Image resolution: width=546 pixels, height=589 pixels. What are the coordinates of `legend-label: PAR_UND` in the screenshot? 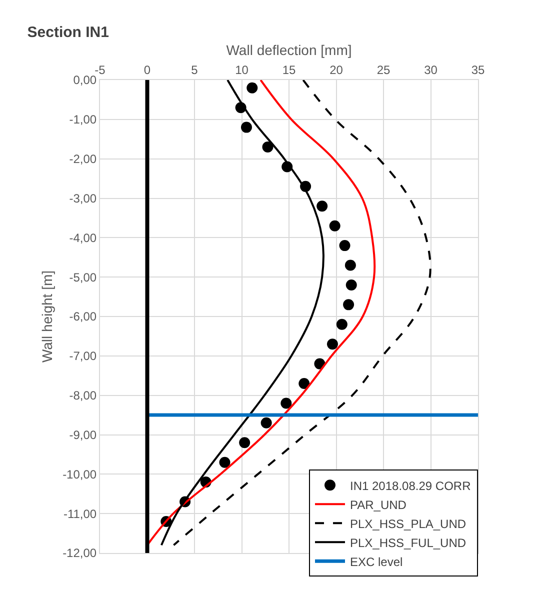 It's located at (378, 505).